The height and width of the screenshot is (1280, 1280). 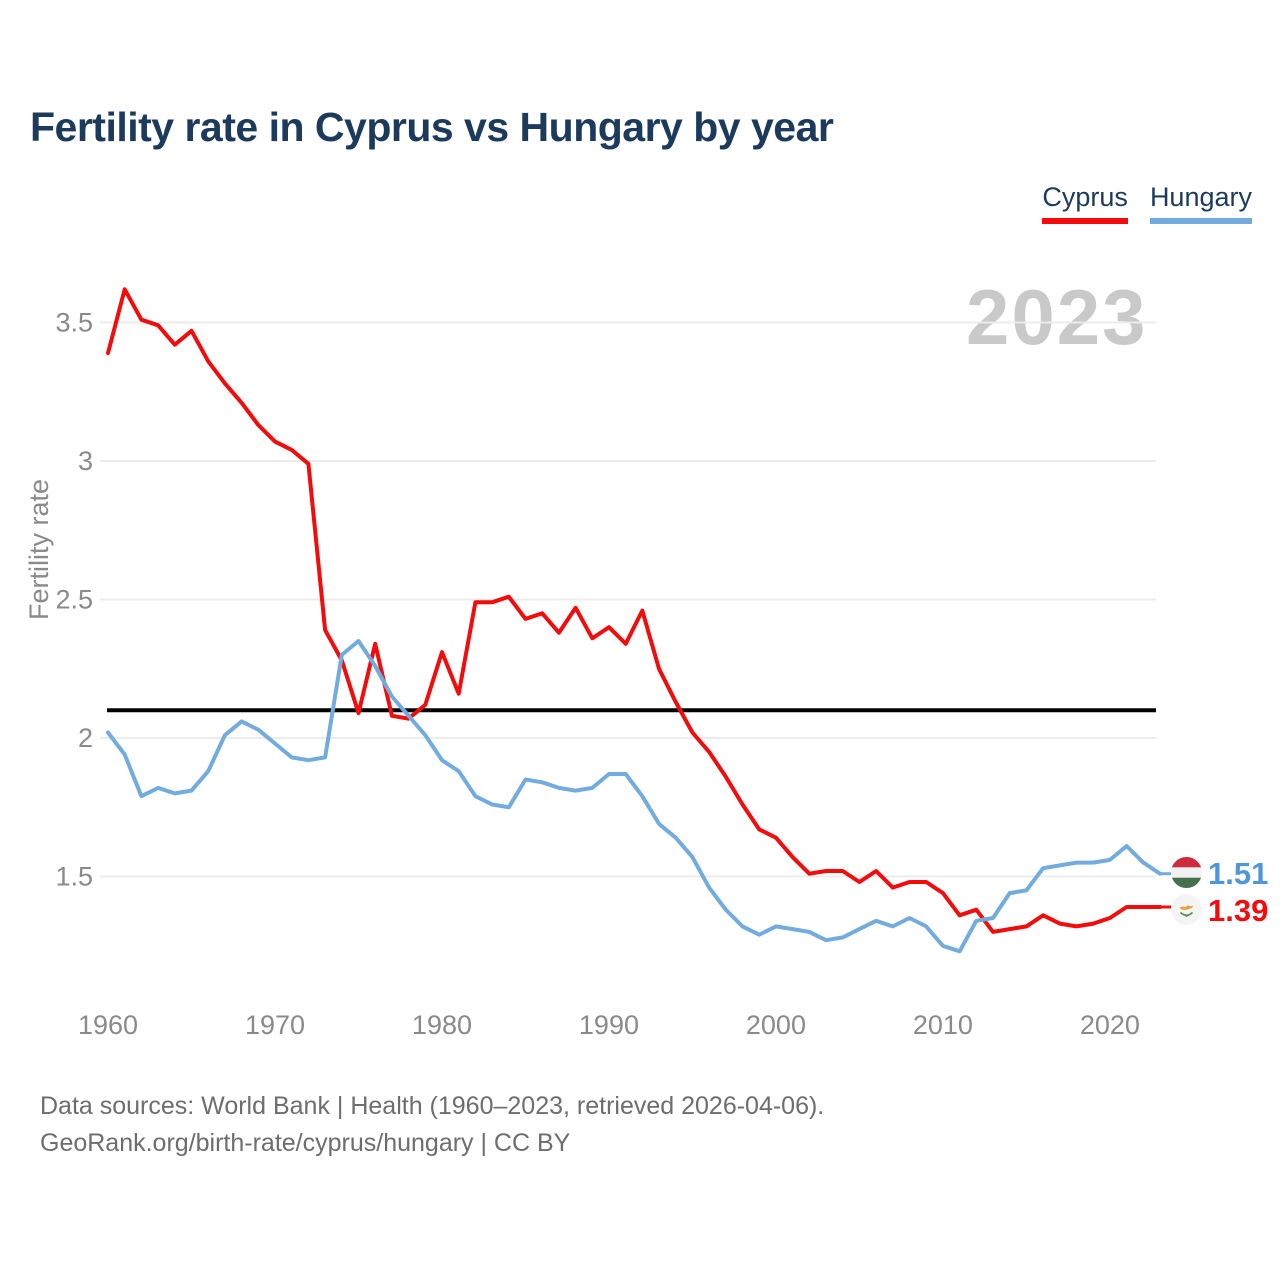 I want to click on y-tick-label-2: 2, so click(x=85, y=738).